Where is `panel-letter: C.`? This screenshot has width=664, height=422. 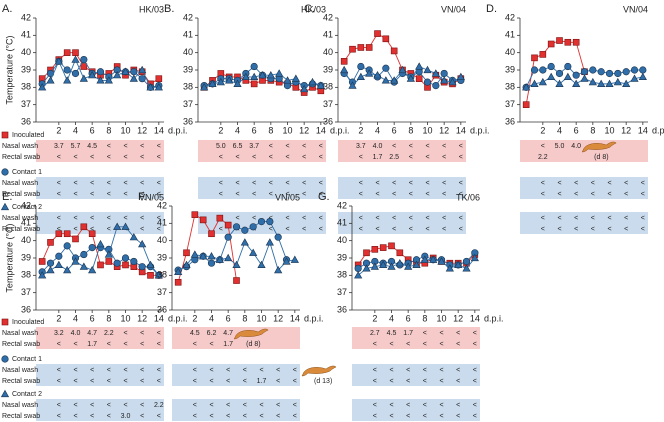 panel-letter: C. is located at coordinates (309, 9).